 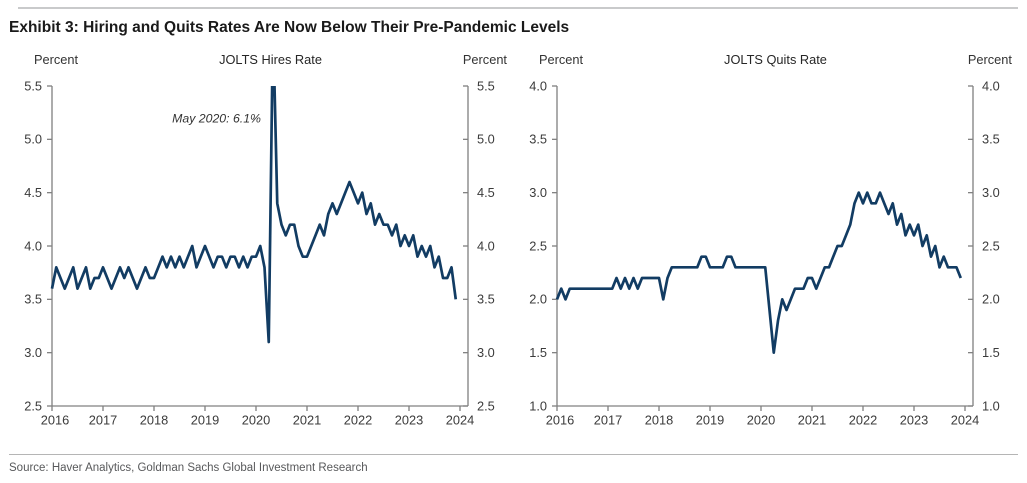 I want to click on hires-left-axis-unit-label: Percent, so click(x=56, y=59).